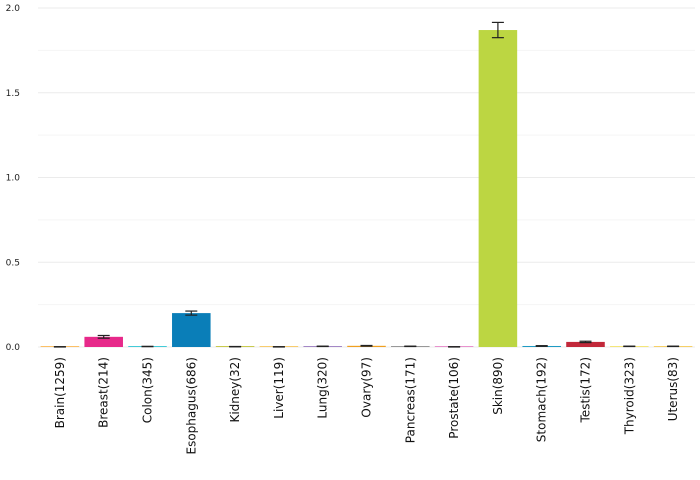  Describe the element at coordinates (454, 398) in the screenshot. I see `x-tick-label: Prostate(106)` at that location.